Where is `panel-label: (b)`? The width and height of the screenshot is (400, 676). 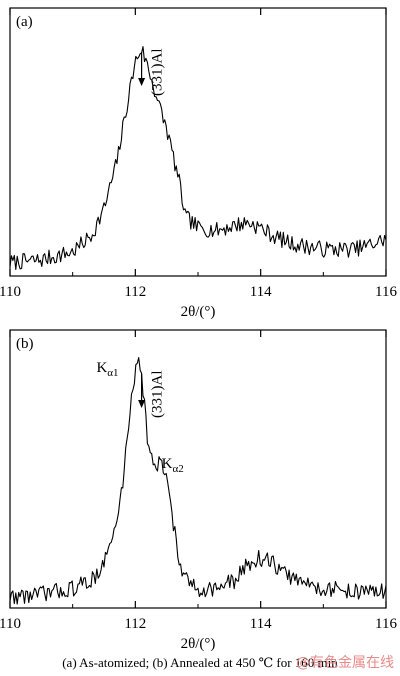 panel-label: (b) is located at coordinates (25, 344).